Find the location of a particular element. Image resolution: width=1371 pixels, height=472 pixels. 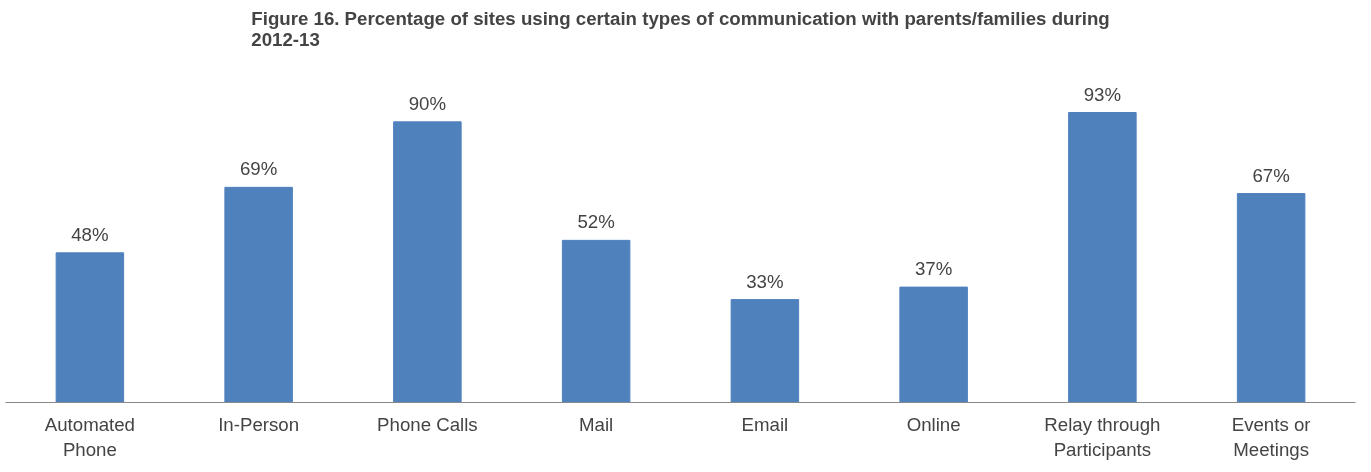

x-tick-label: In-Person is located at coordinates (259, 424).